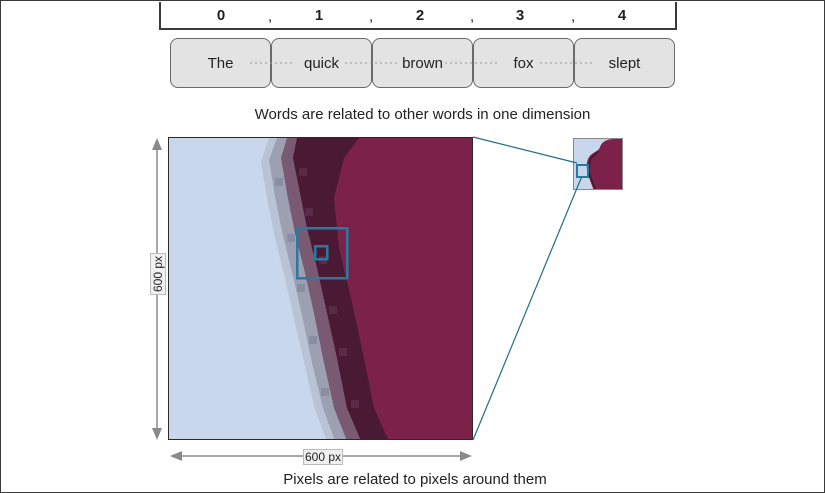  What do you see at coordinates (323, 457) in the screenshot?
I see `horizontal-dimension-label: 600 px` at bounding box center [323, 457].